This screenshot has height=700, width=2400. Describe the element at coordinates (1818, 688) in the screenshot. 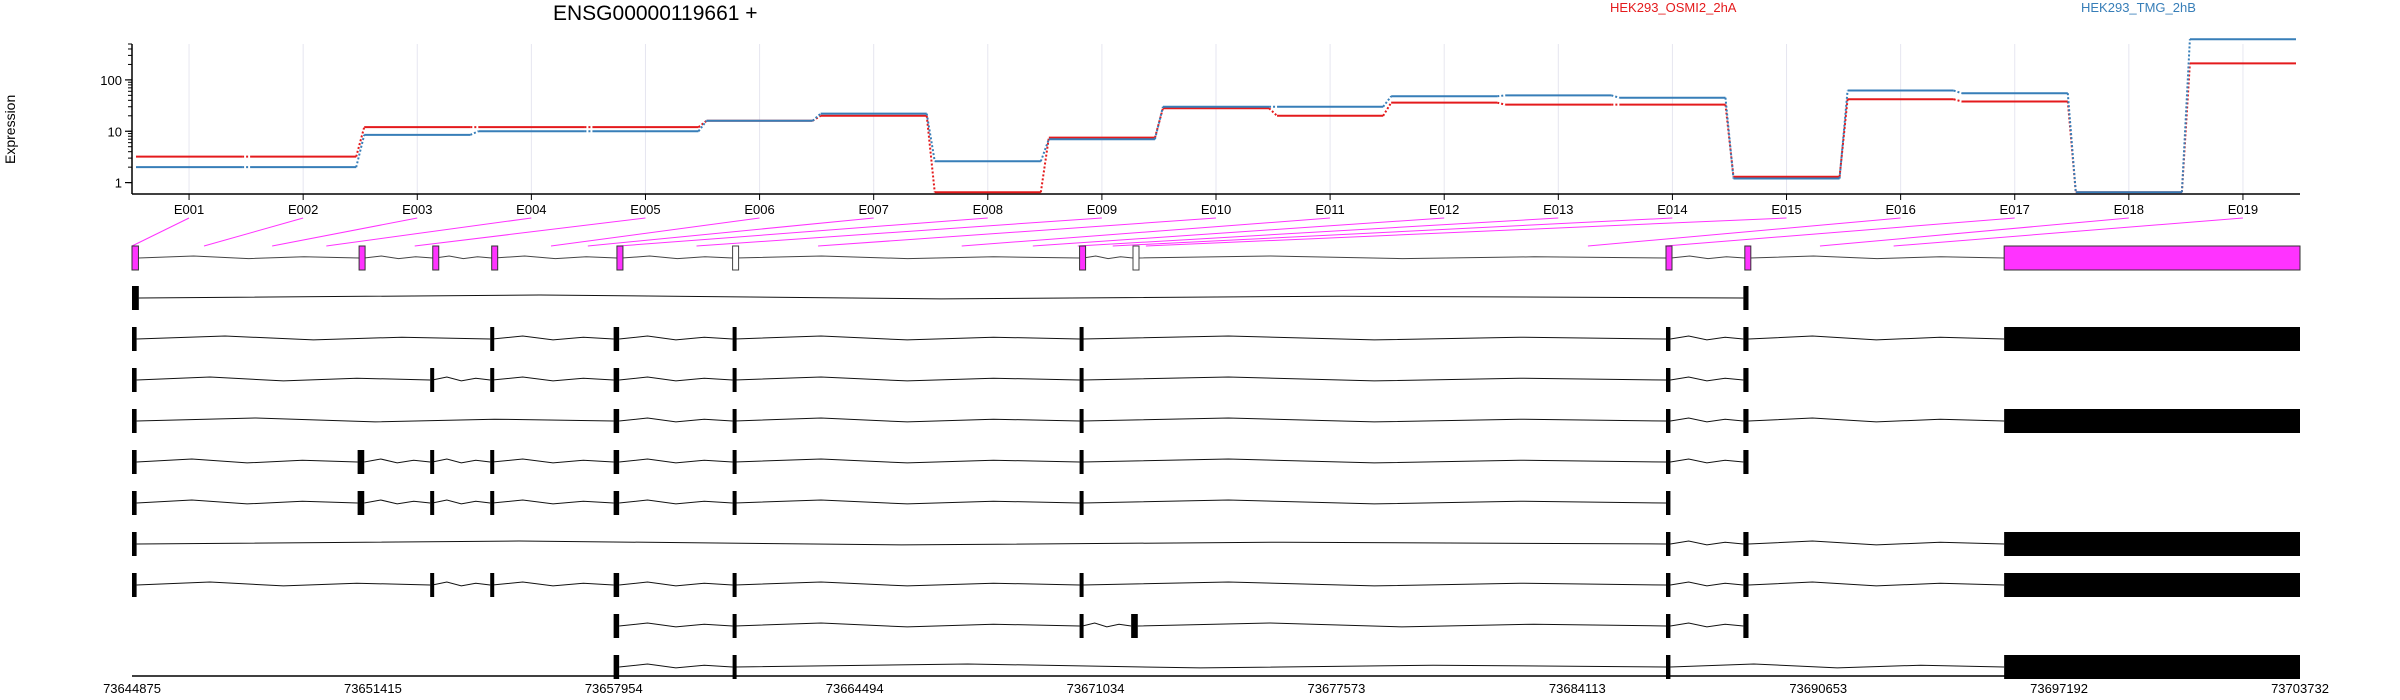

I see `genomic-tick-label: 73690653` at that location.